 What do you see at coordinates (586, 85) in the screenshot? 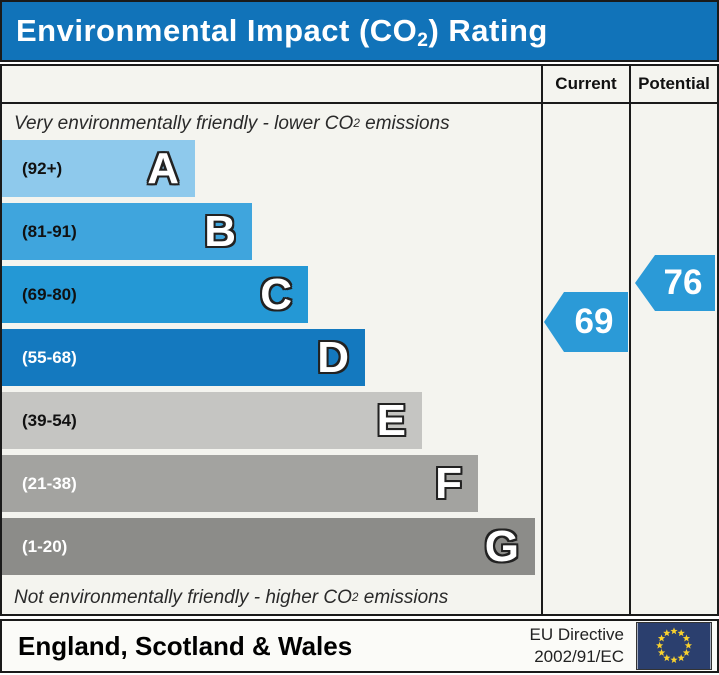
I see `current-column-header: Current` at bounding box center [586, 85].